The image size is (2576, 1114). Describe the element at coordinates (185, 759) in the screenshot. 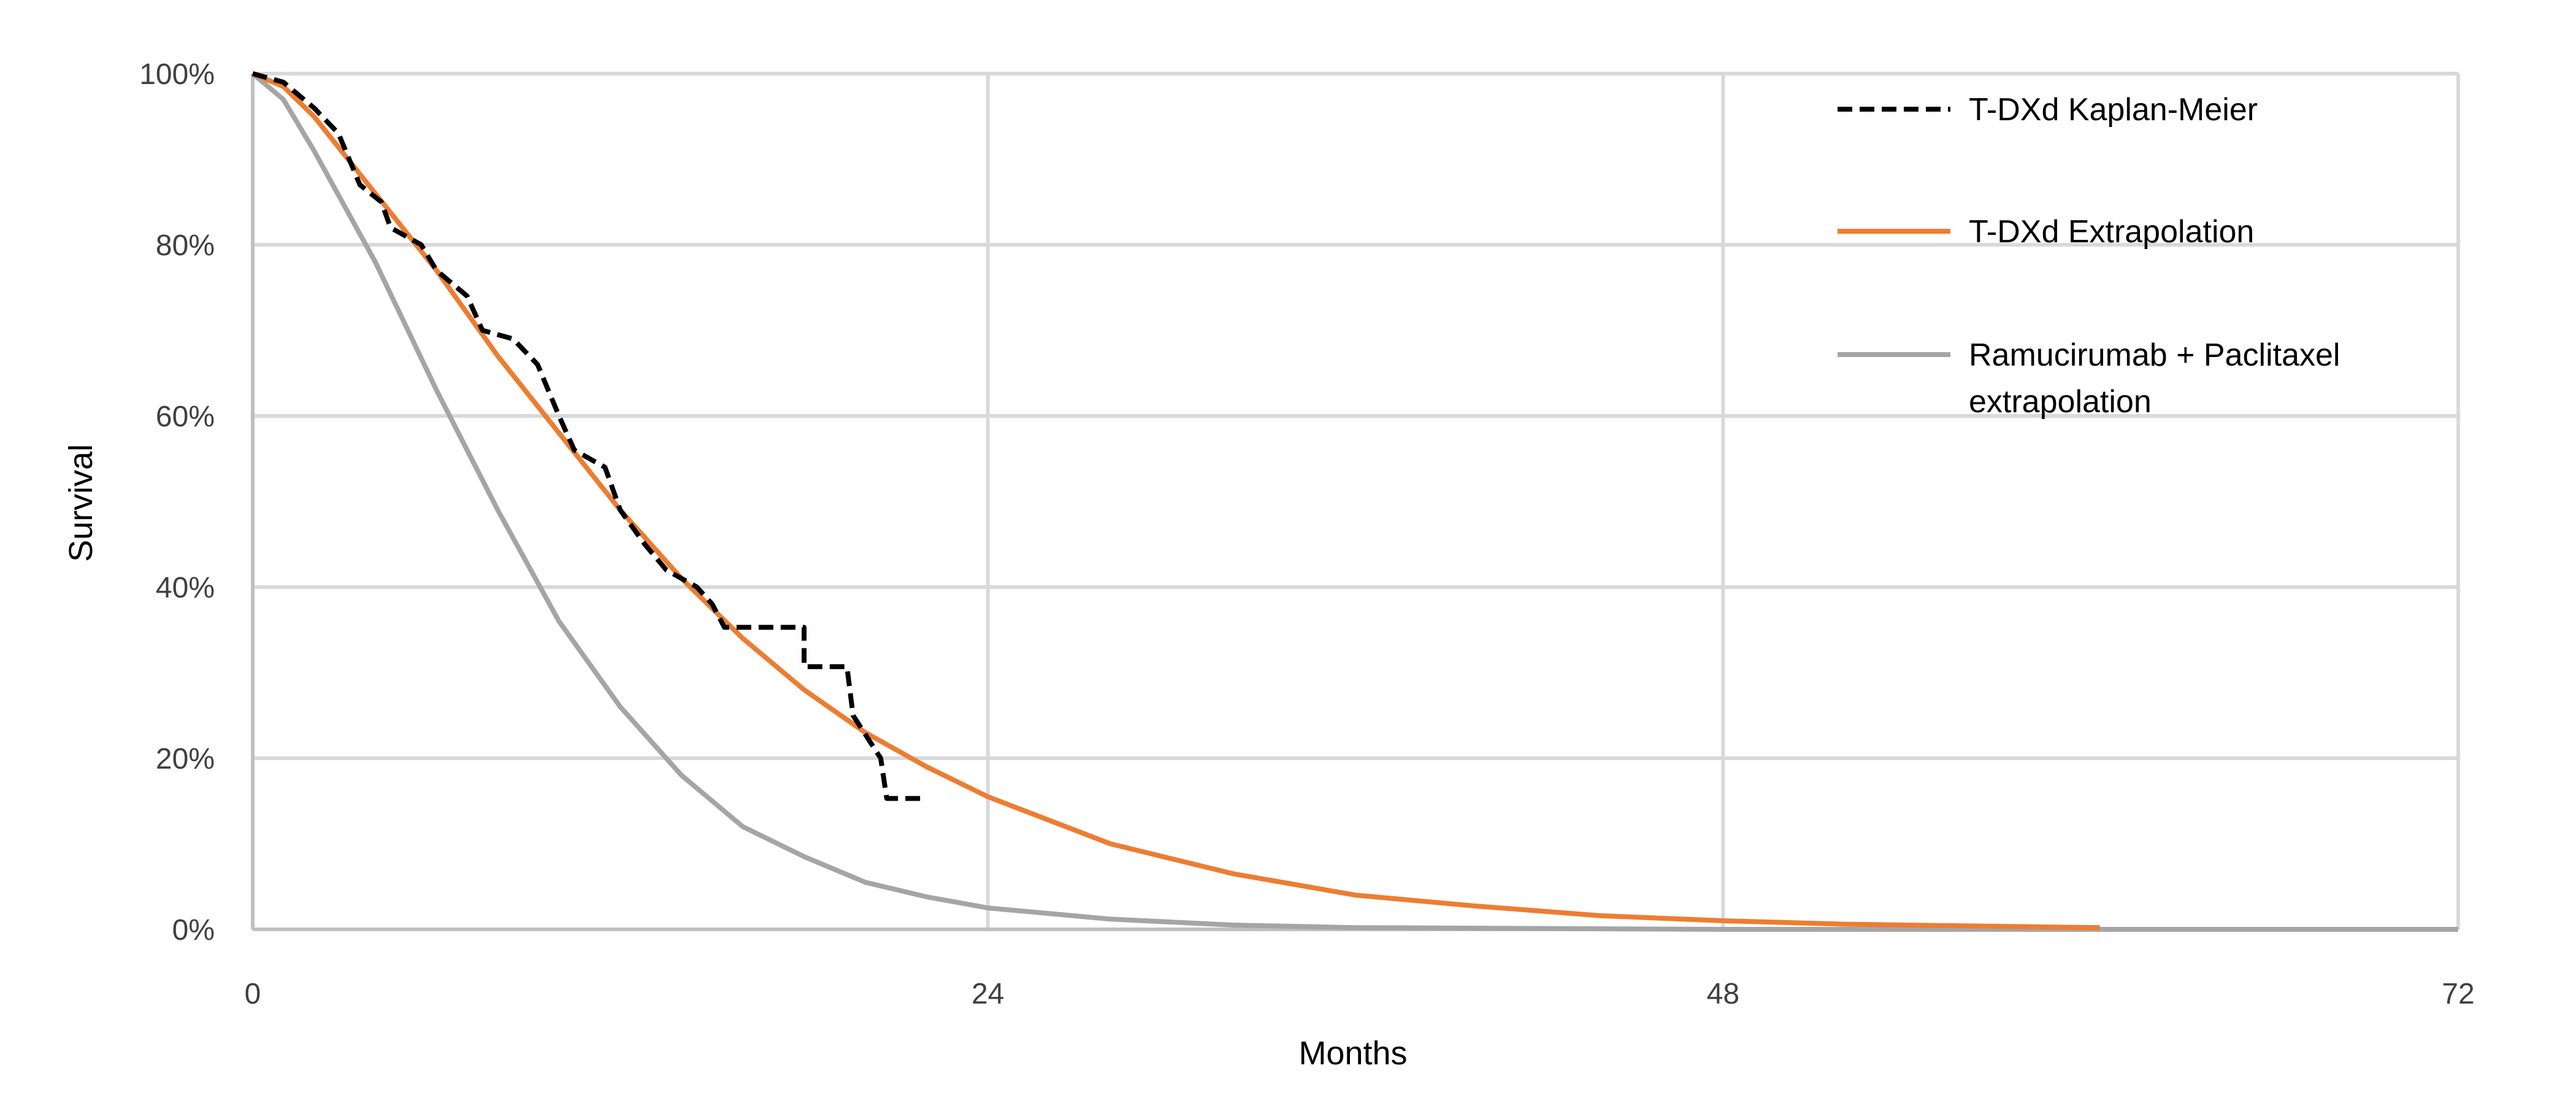

I see `y-tick-label: 20%` at that location.